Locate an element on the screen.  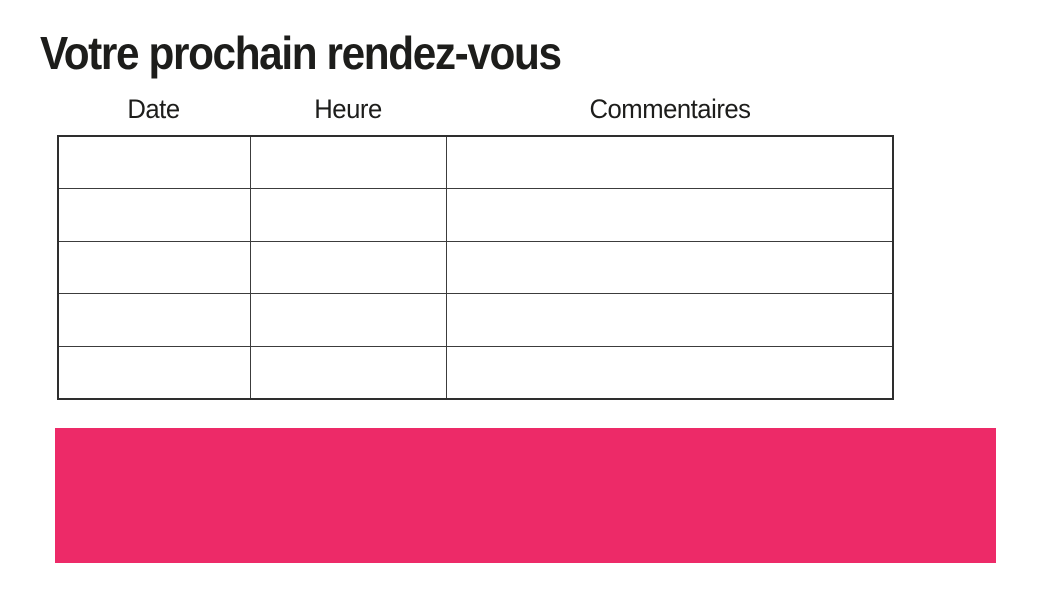
column-header-commentaires: Commentaires is located at coordinates (670, 109).